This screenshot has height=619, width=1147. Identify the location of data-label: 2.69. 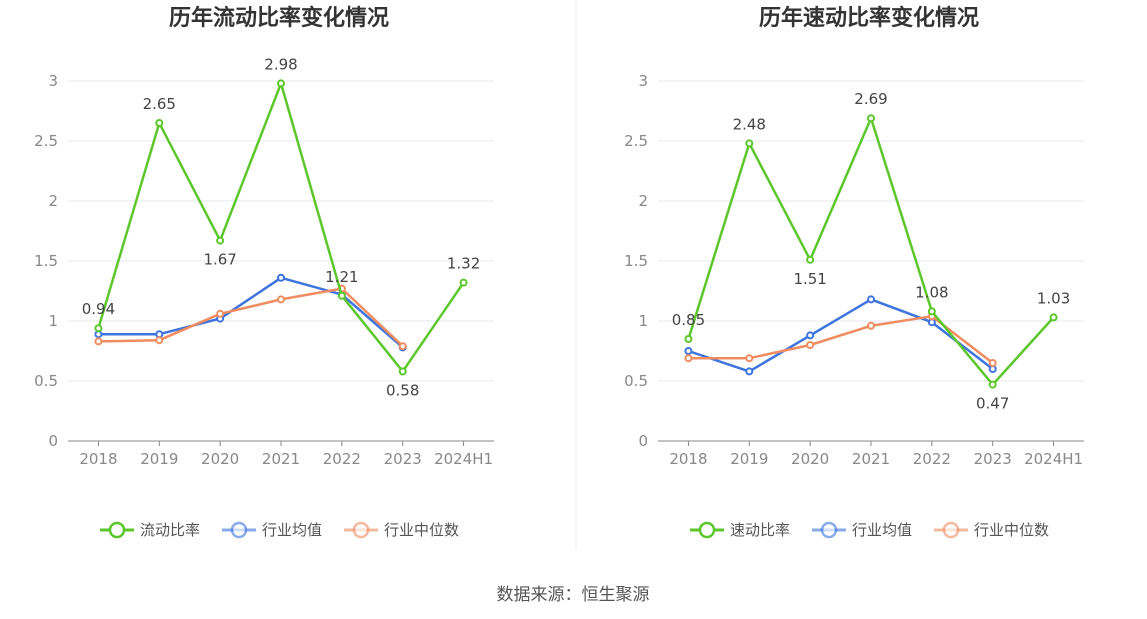
(870, 99).